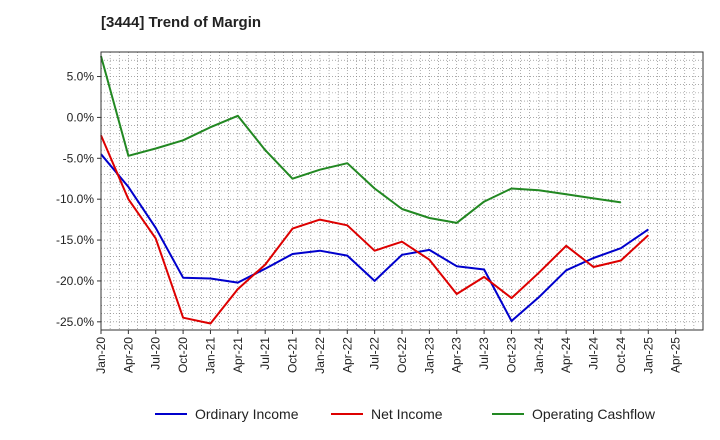  What do you see at coordinates (156, 353) in the screenshot?
I see `x-tick-label: Jul-20` at bounding box center [156, 353].